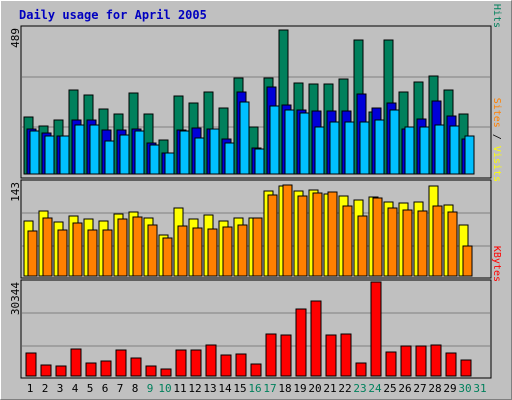 The height and width of the screenshot is (400, 512). I want to click on x-tick-day-21: 21, so click(329, 388).